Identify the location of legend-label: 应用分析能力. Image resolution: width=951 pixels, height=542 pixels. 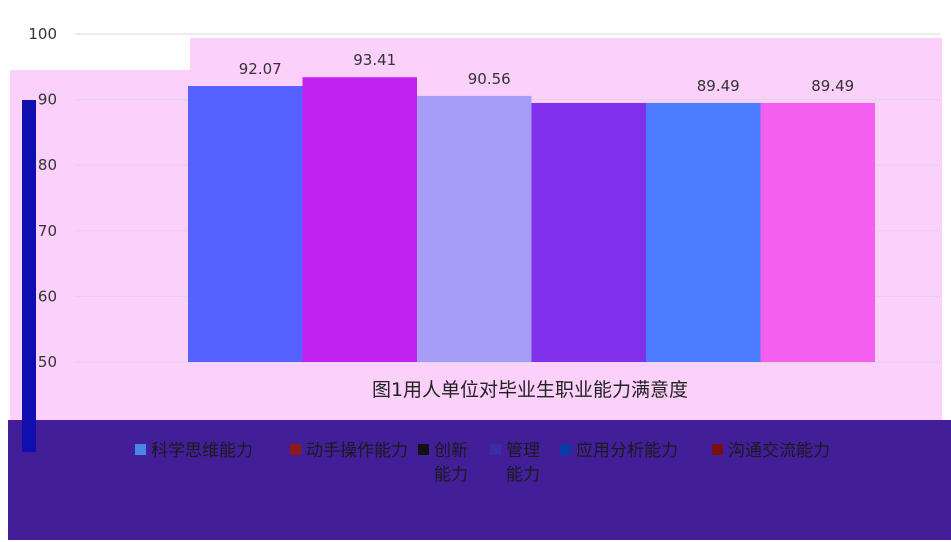
(627, 451).